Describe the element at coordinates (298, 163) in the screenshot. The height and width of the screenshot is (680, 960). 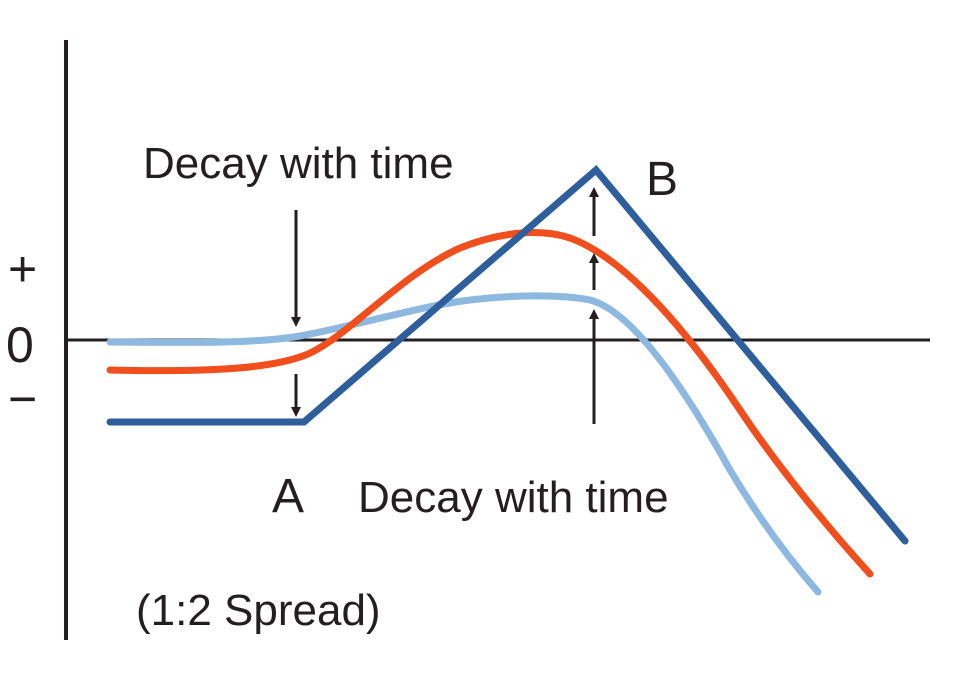
I see `decay-label-upper: Decay with time` at that location.